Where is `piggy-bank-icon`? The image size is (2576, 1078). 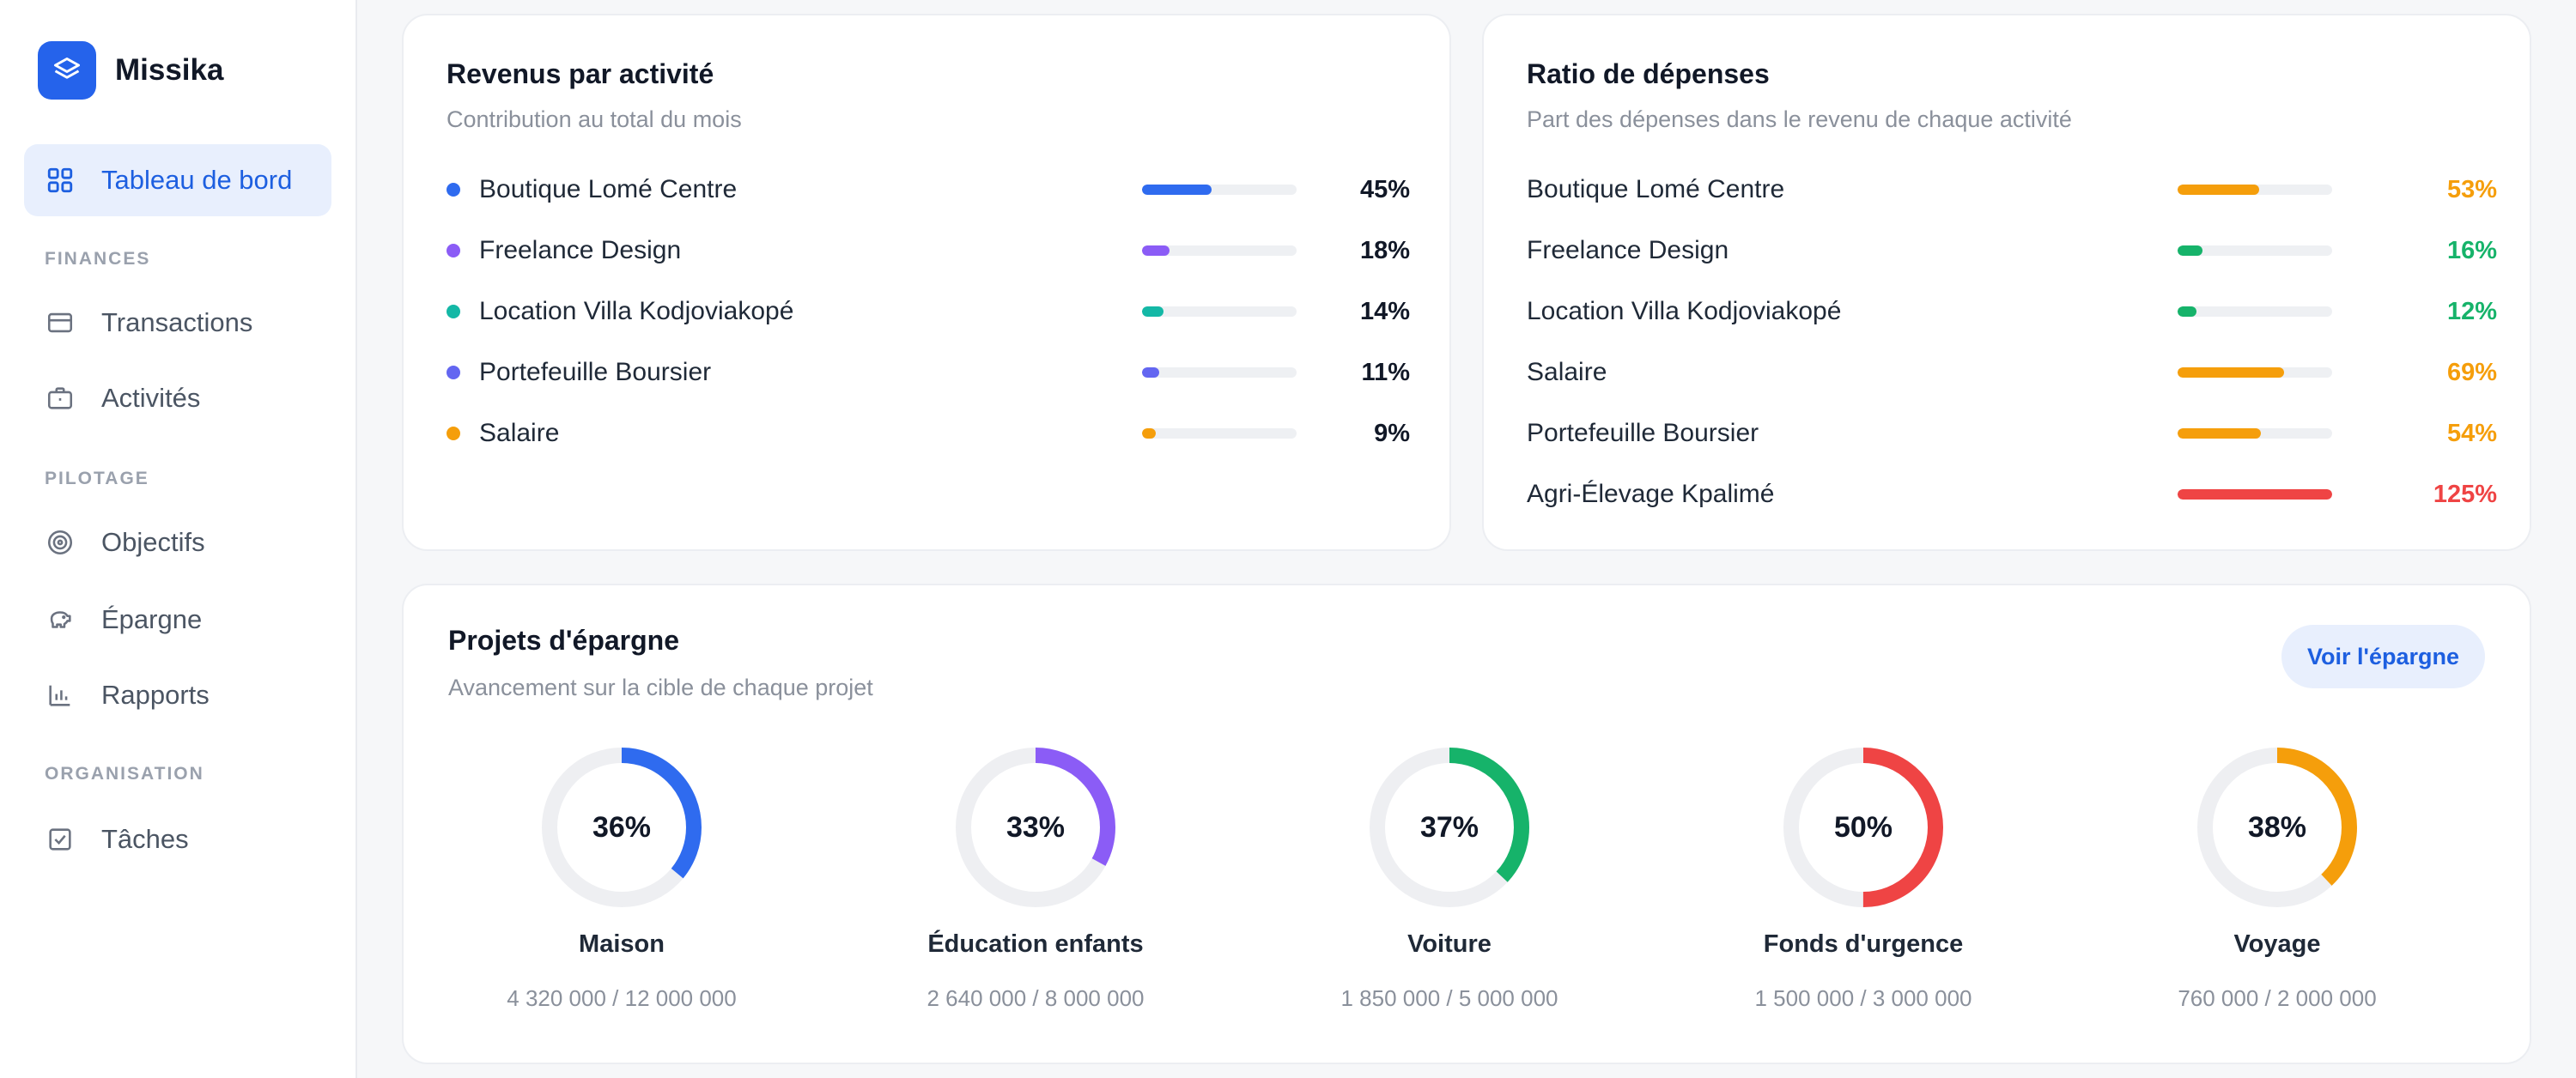 piggy-bank-icon is located at coordinates (61, 619).